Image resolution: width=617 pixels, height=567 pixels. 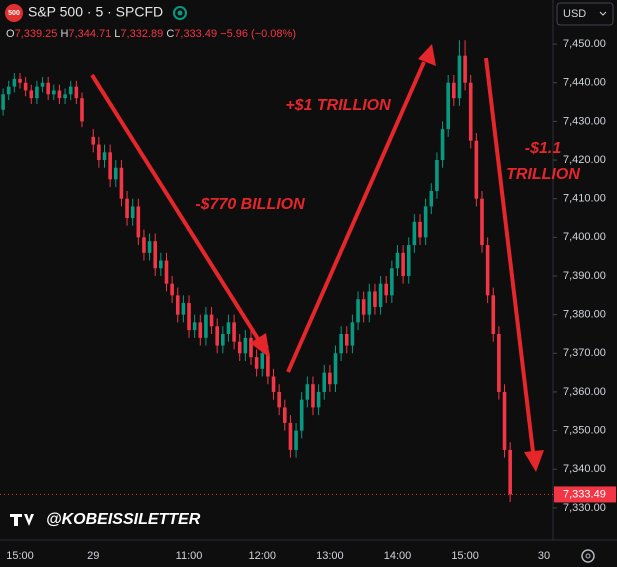 I want to click on symbol-logo, so click(x=14, y=13).